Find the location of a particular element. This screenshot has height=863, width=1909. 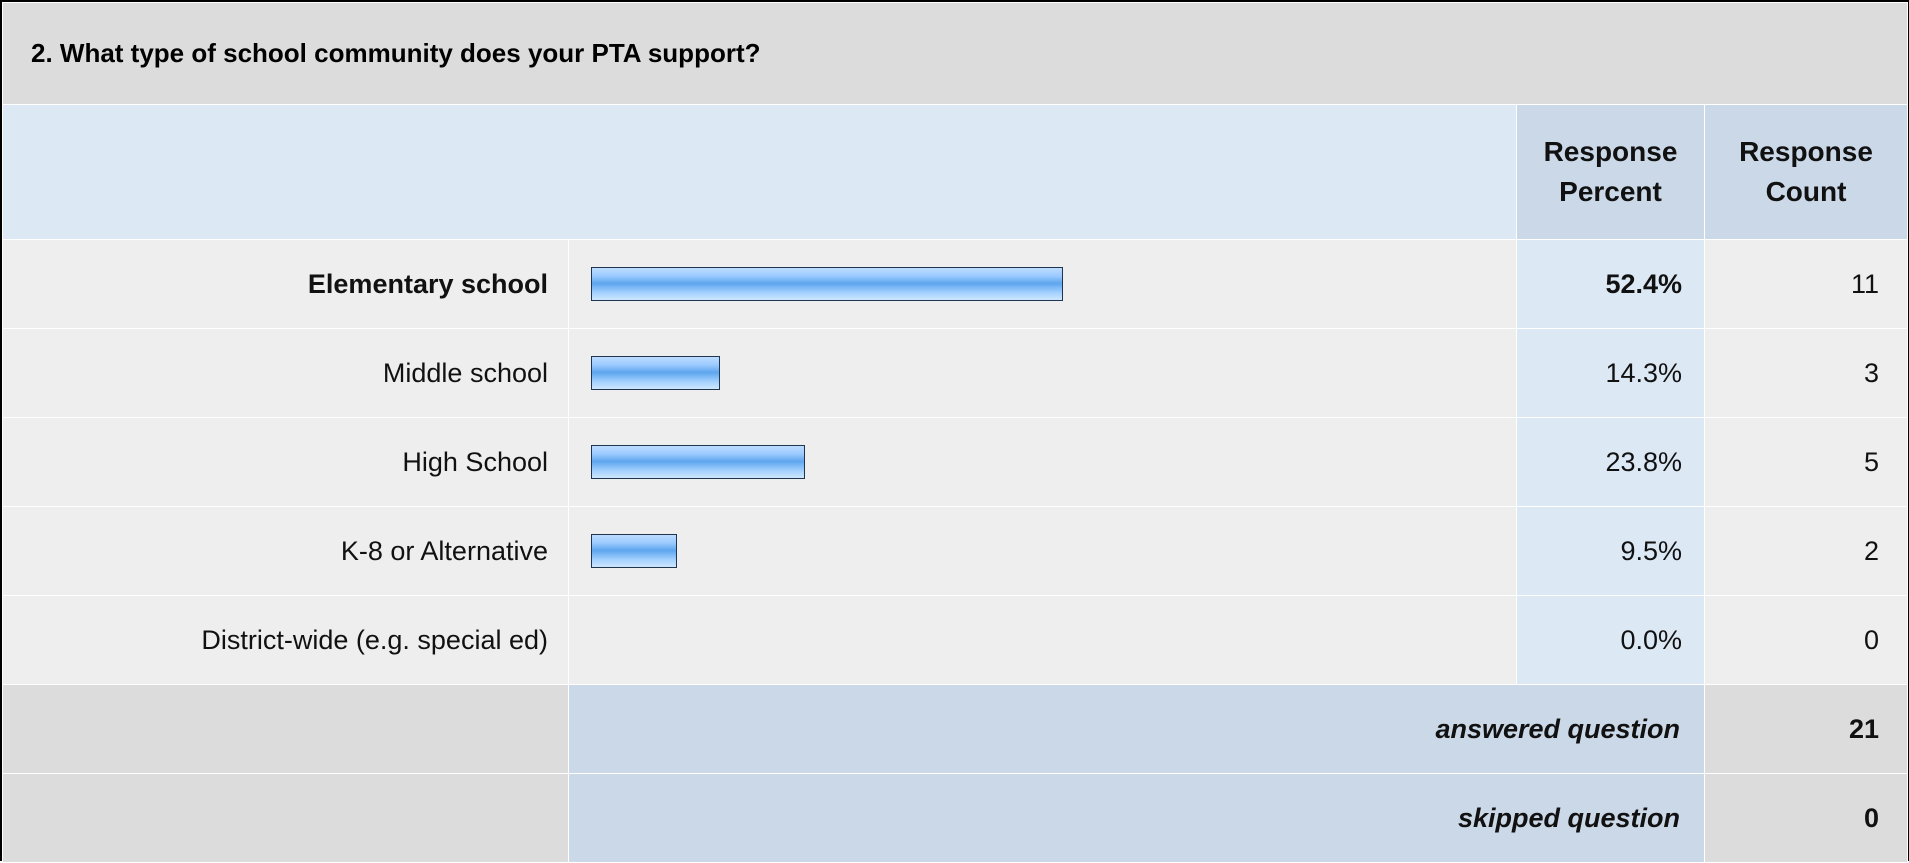

response-count: 2 is located at coordinates (1806, 551).